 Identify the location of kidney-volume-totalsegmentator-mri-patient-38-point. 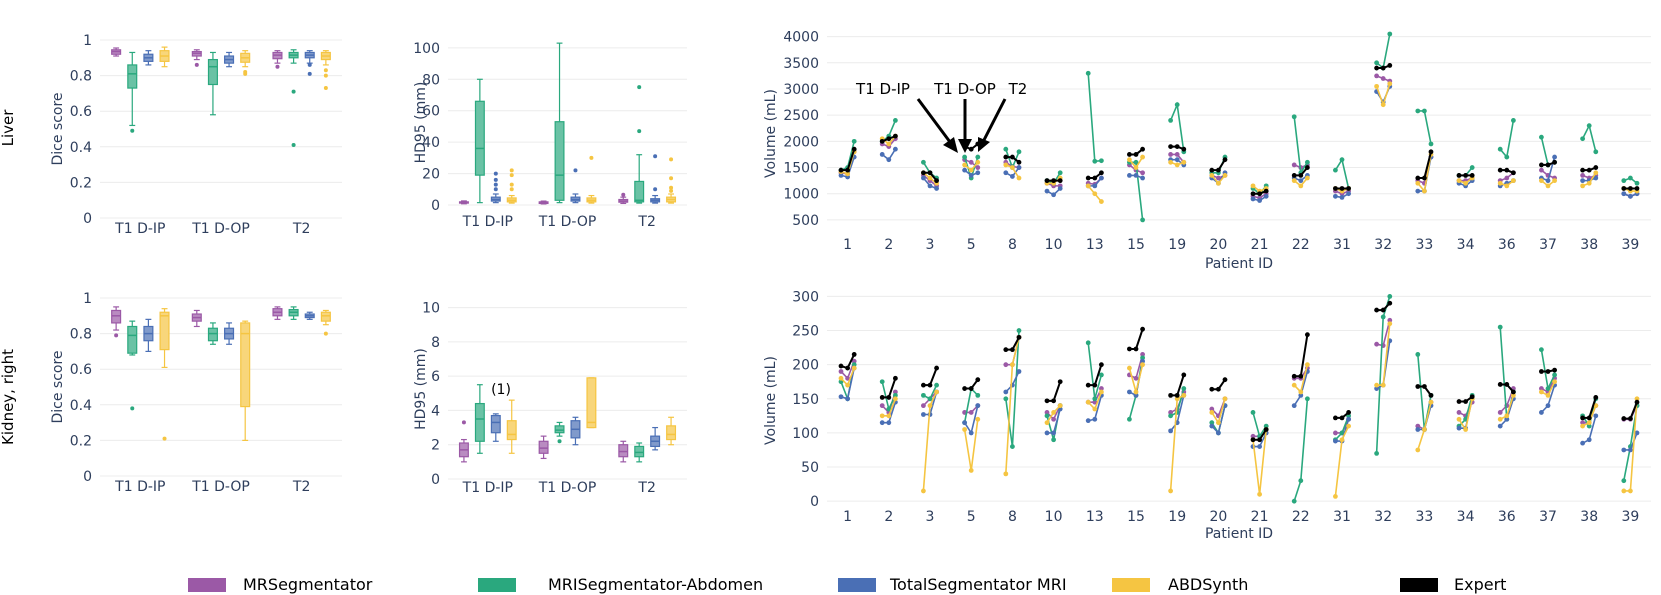
(1596, 416).